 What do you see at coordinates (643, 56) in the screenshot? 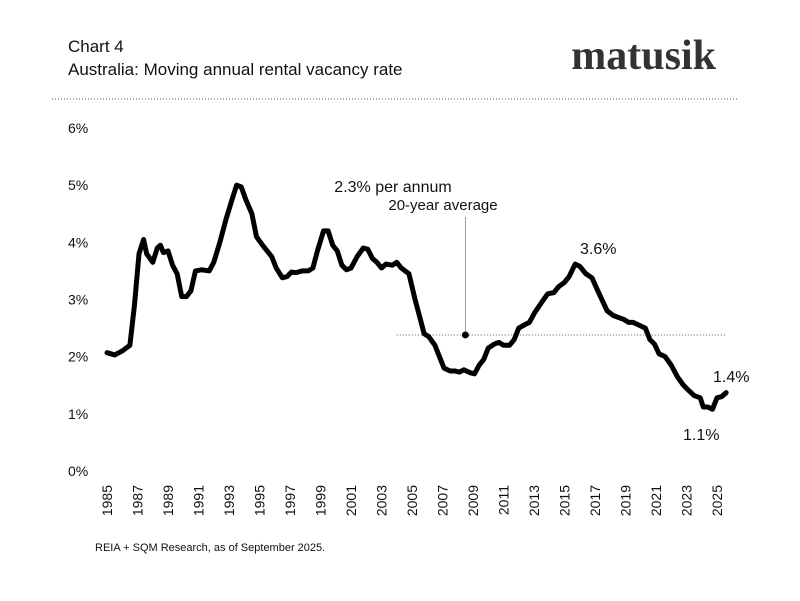
I see `brand-logo: matusik` at bounding box center [643, 56].